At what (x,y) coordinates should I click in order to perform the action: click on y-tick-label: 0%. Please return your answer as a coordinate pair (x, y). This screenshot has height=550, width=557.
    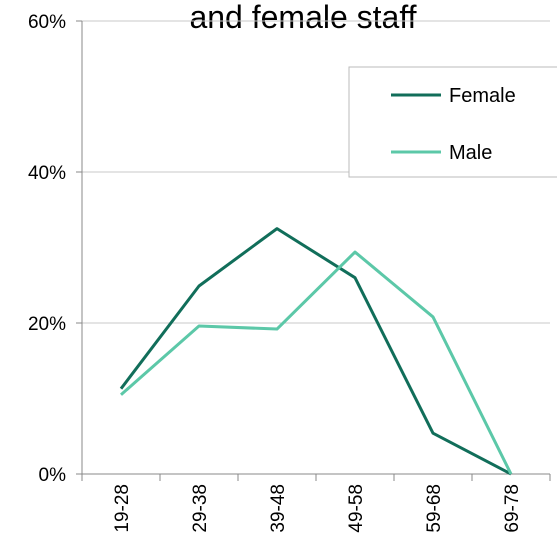
    Looking at the image, I should click on (53, 475).